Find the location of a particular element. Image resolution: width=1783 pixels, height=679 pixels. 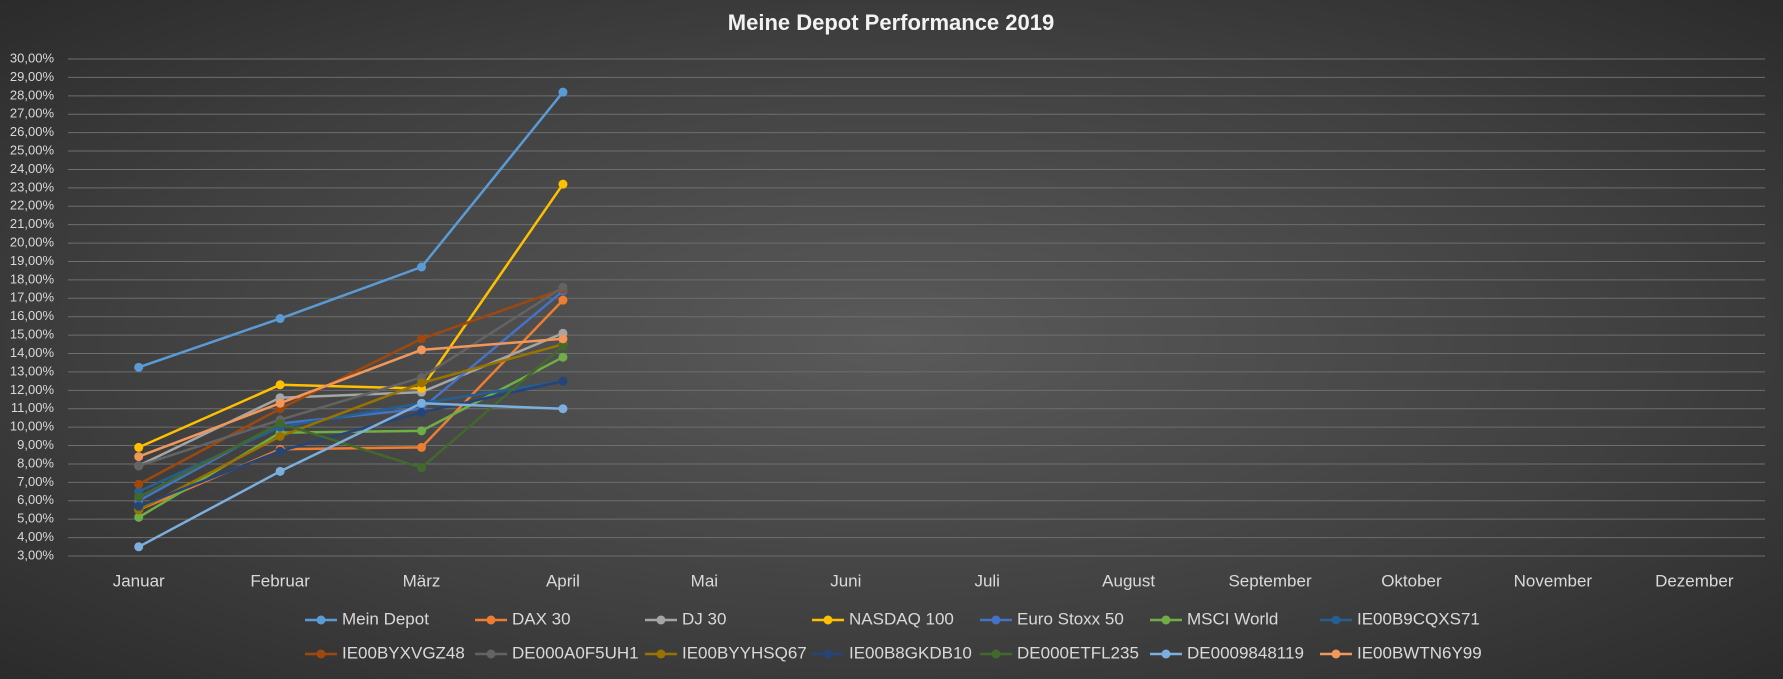

y-tick-label: 21,00% is located at coordinates (32, 223).